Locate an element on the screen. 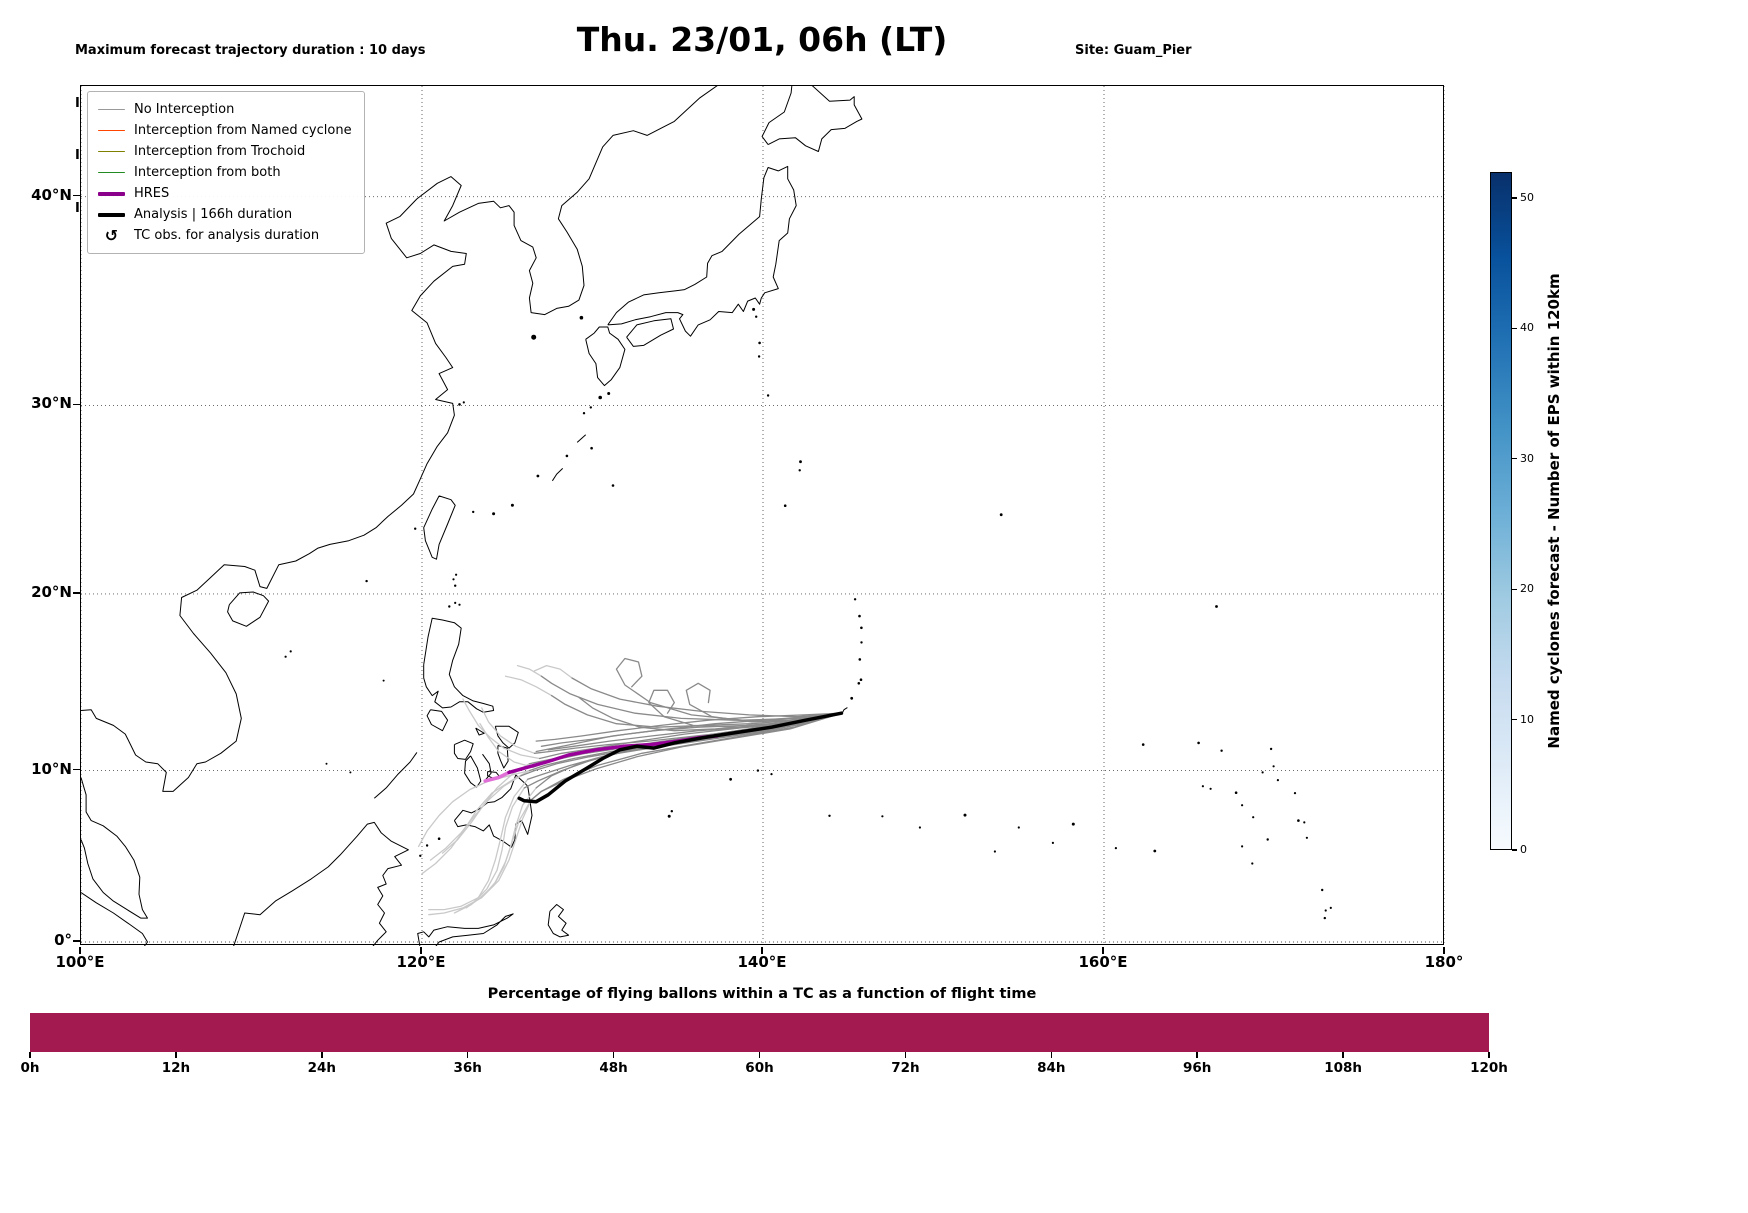 Image resolution: width=1748 pixels, height=1213 pixels. legend-item: Interception from Named cyclone is located at coordinates (225, 130).